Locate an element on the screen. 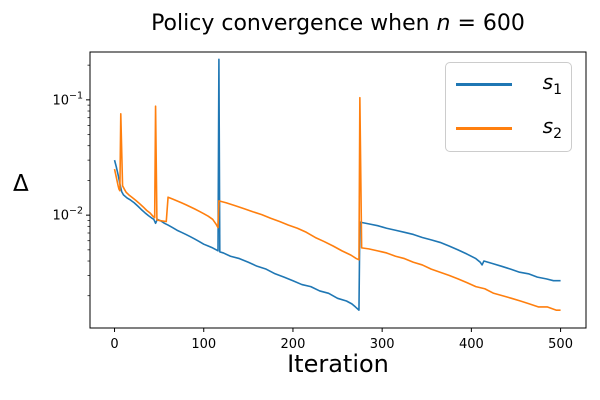  chart-title-variable: n is located at coordinates (443, 23).